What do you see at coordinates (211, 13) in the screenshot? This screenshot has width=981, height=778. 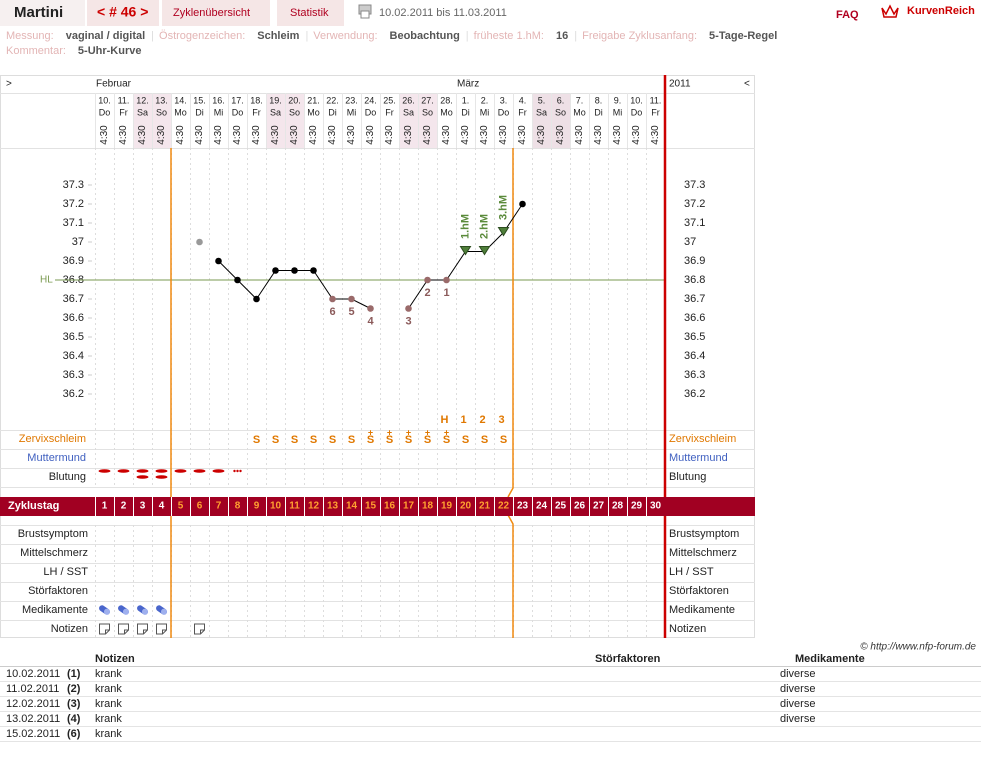 I see `tab: Zyklenübersicht` at bounding box center [211, 13].